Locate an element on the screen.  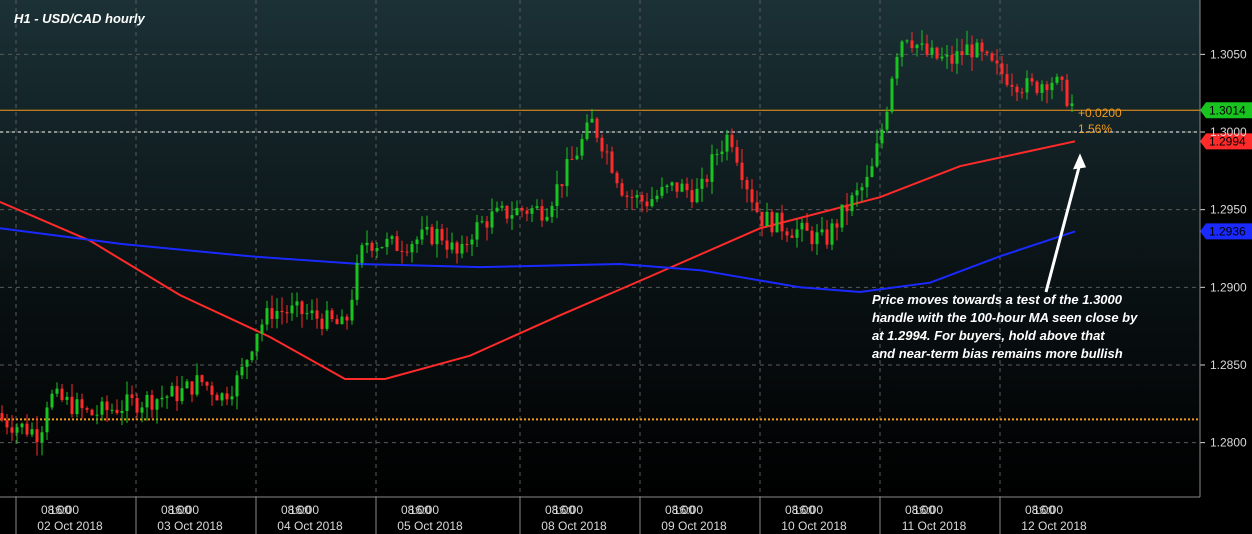
arrow-shaft is located at coordinates (1063, 227).